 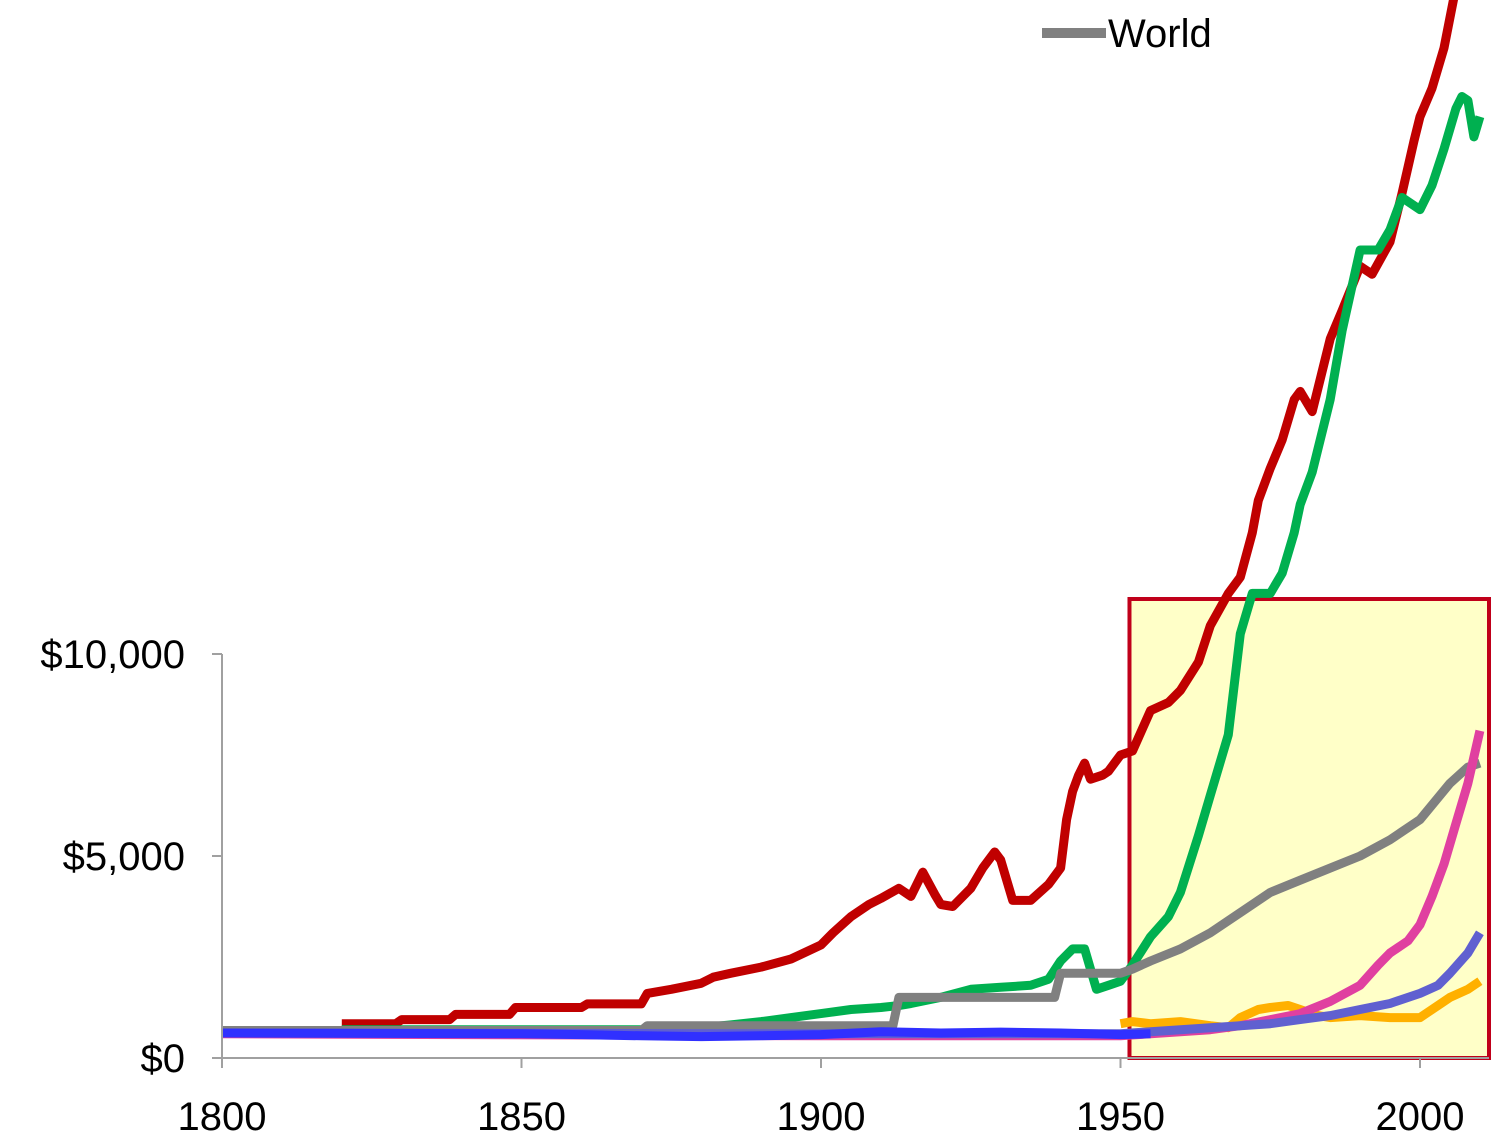 What do you see at coordinates (1301, 1005) in the screenshot?
I see `series-line-yellow` at bounding box center [1301, 1005].